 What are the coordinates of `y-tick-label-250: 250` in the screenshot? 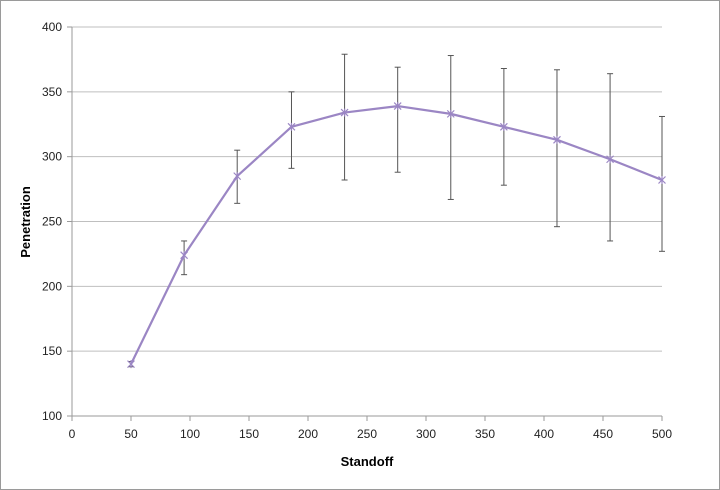 It's located at (52, 222).